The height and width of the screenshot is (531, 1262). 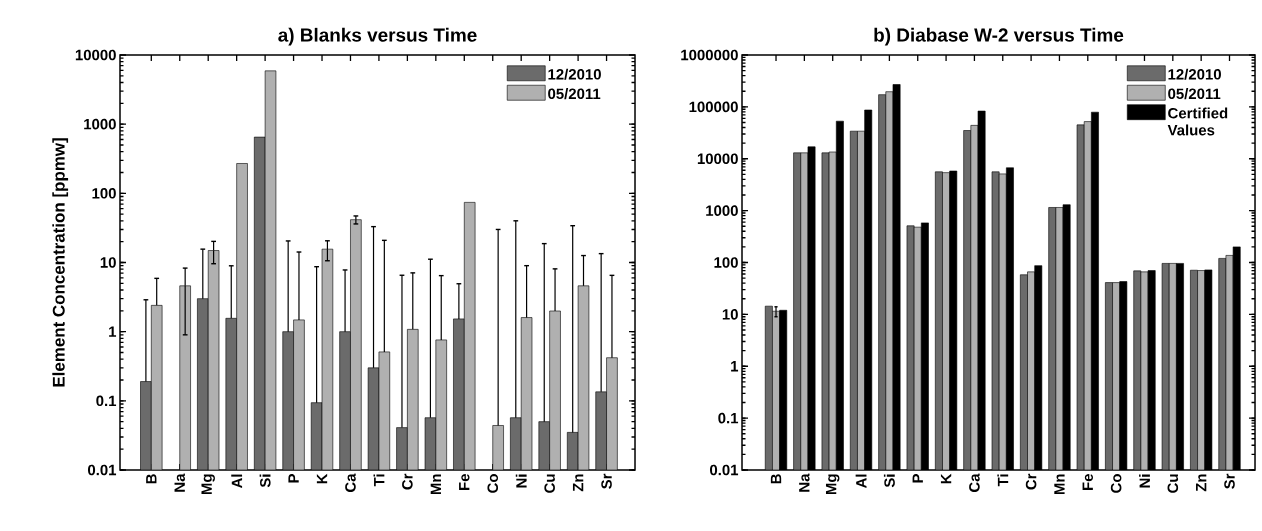 I want to click on chart-title: b) Diabase W-2 versus Time, so click(x=999, y=36).